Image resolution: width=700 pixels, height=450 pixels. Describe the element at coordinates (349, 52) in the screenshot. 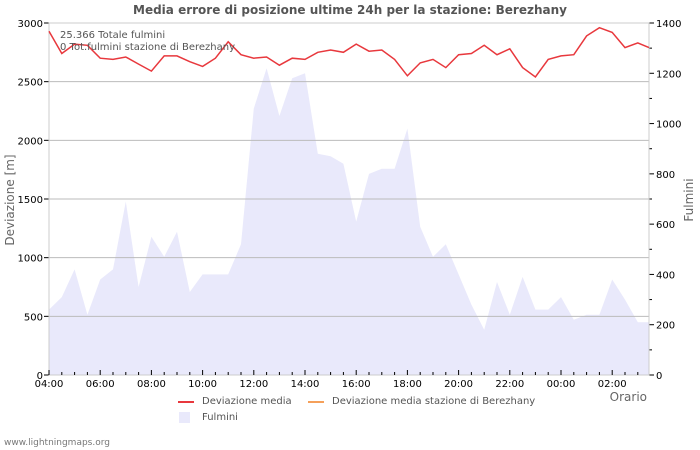

I see `deviazione-media-line` at that location.